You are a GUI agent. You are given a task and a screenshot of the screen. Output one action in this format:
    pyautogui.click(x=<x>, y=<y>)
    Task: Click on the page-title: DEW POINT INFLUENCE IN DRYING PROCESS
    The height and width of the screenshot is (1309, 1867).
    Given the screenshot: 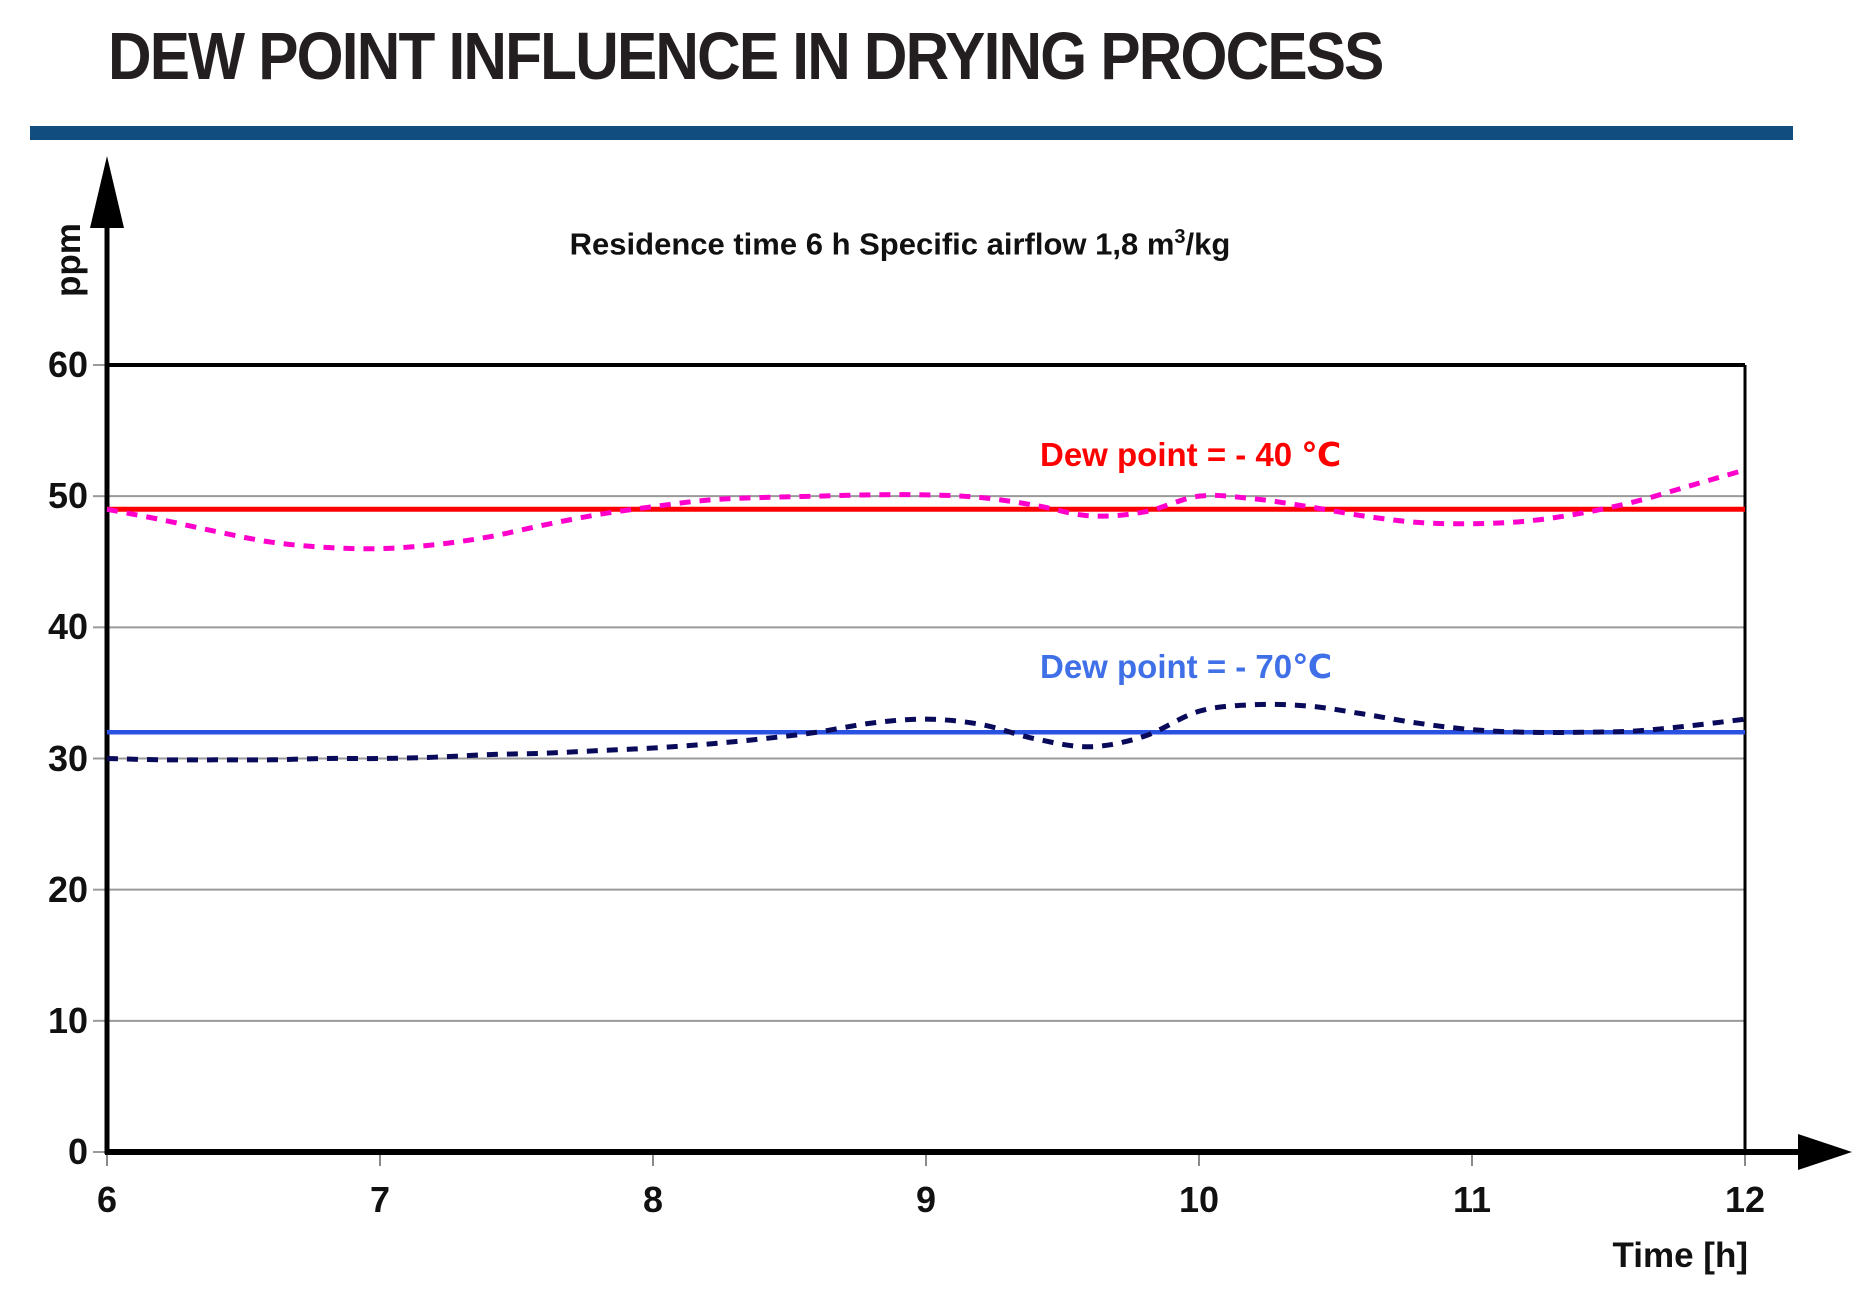 What is the action you would take?
    pyautogui.click(x=746, y=56)
    